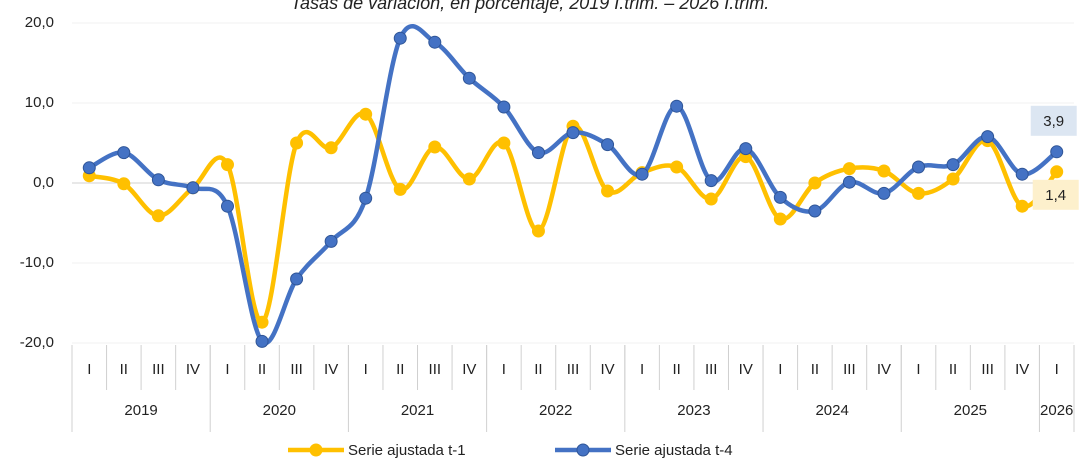 The image size is (1081, 459). What do you see at coordinates (37, 262) in the screenshot?
I see `y-tick-label: -10,0` at bounding box center [37, 262].